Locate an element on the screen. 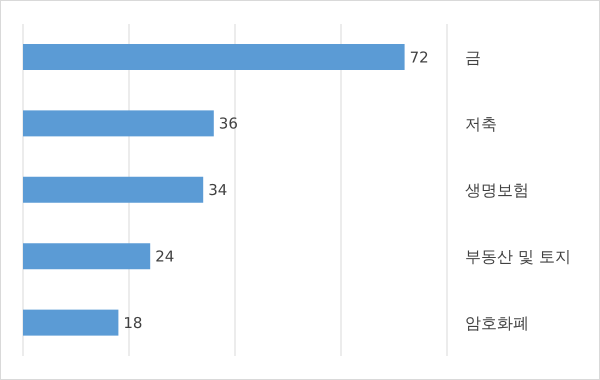 The height and width of the screenshot is (380, 600). data-label: 72 is located at coordinates (419, 57).